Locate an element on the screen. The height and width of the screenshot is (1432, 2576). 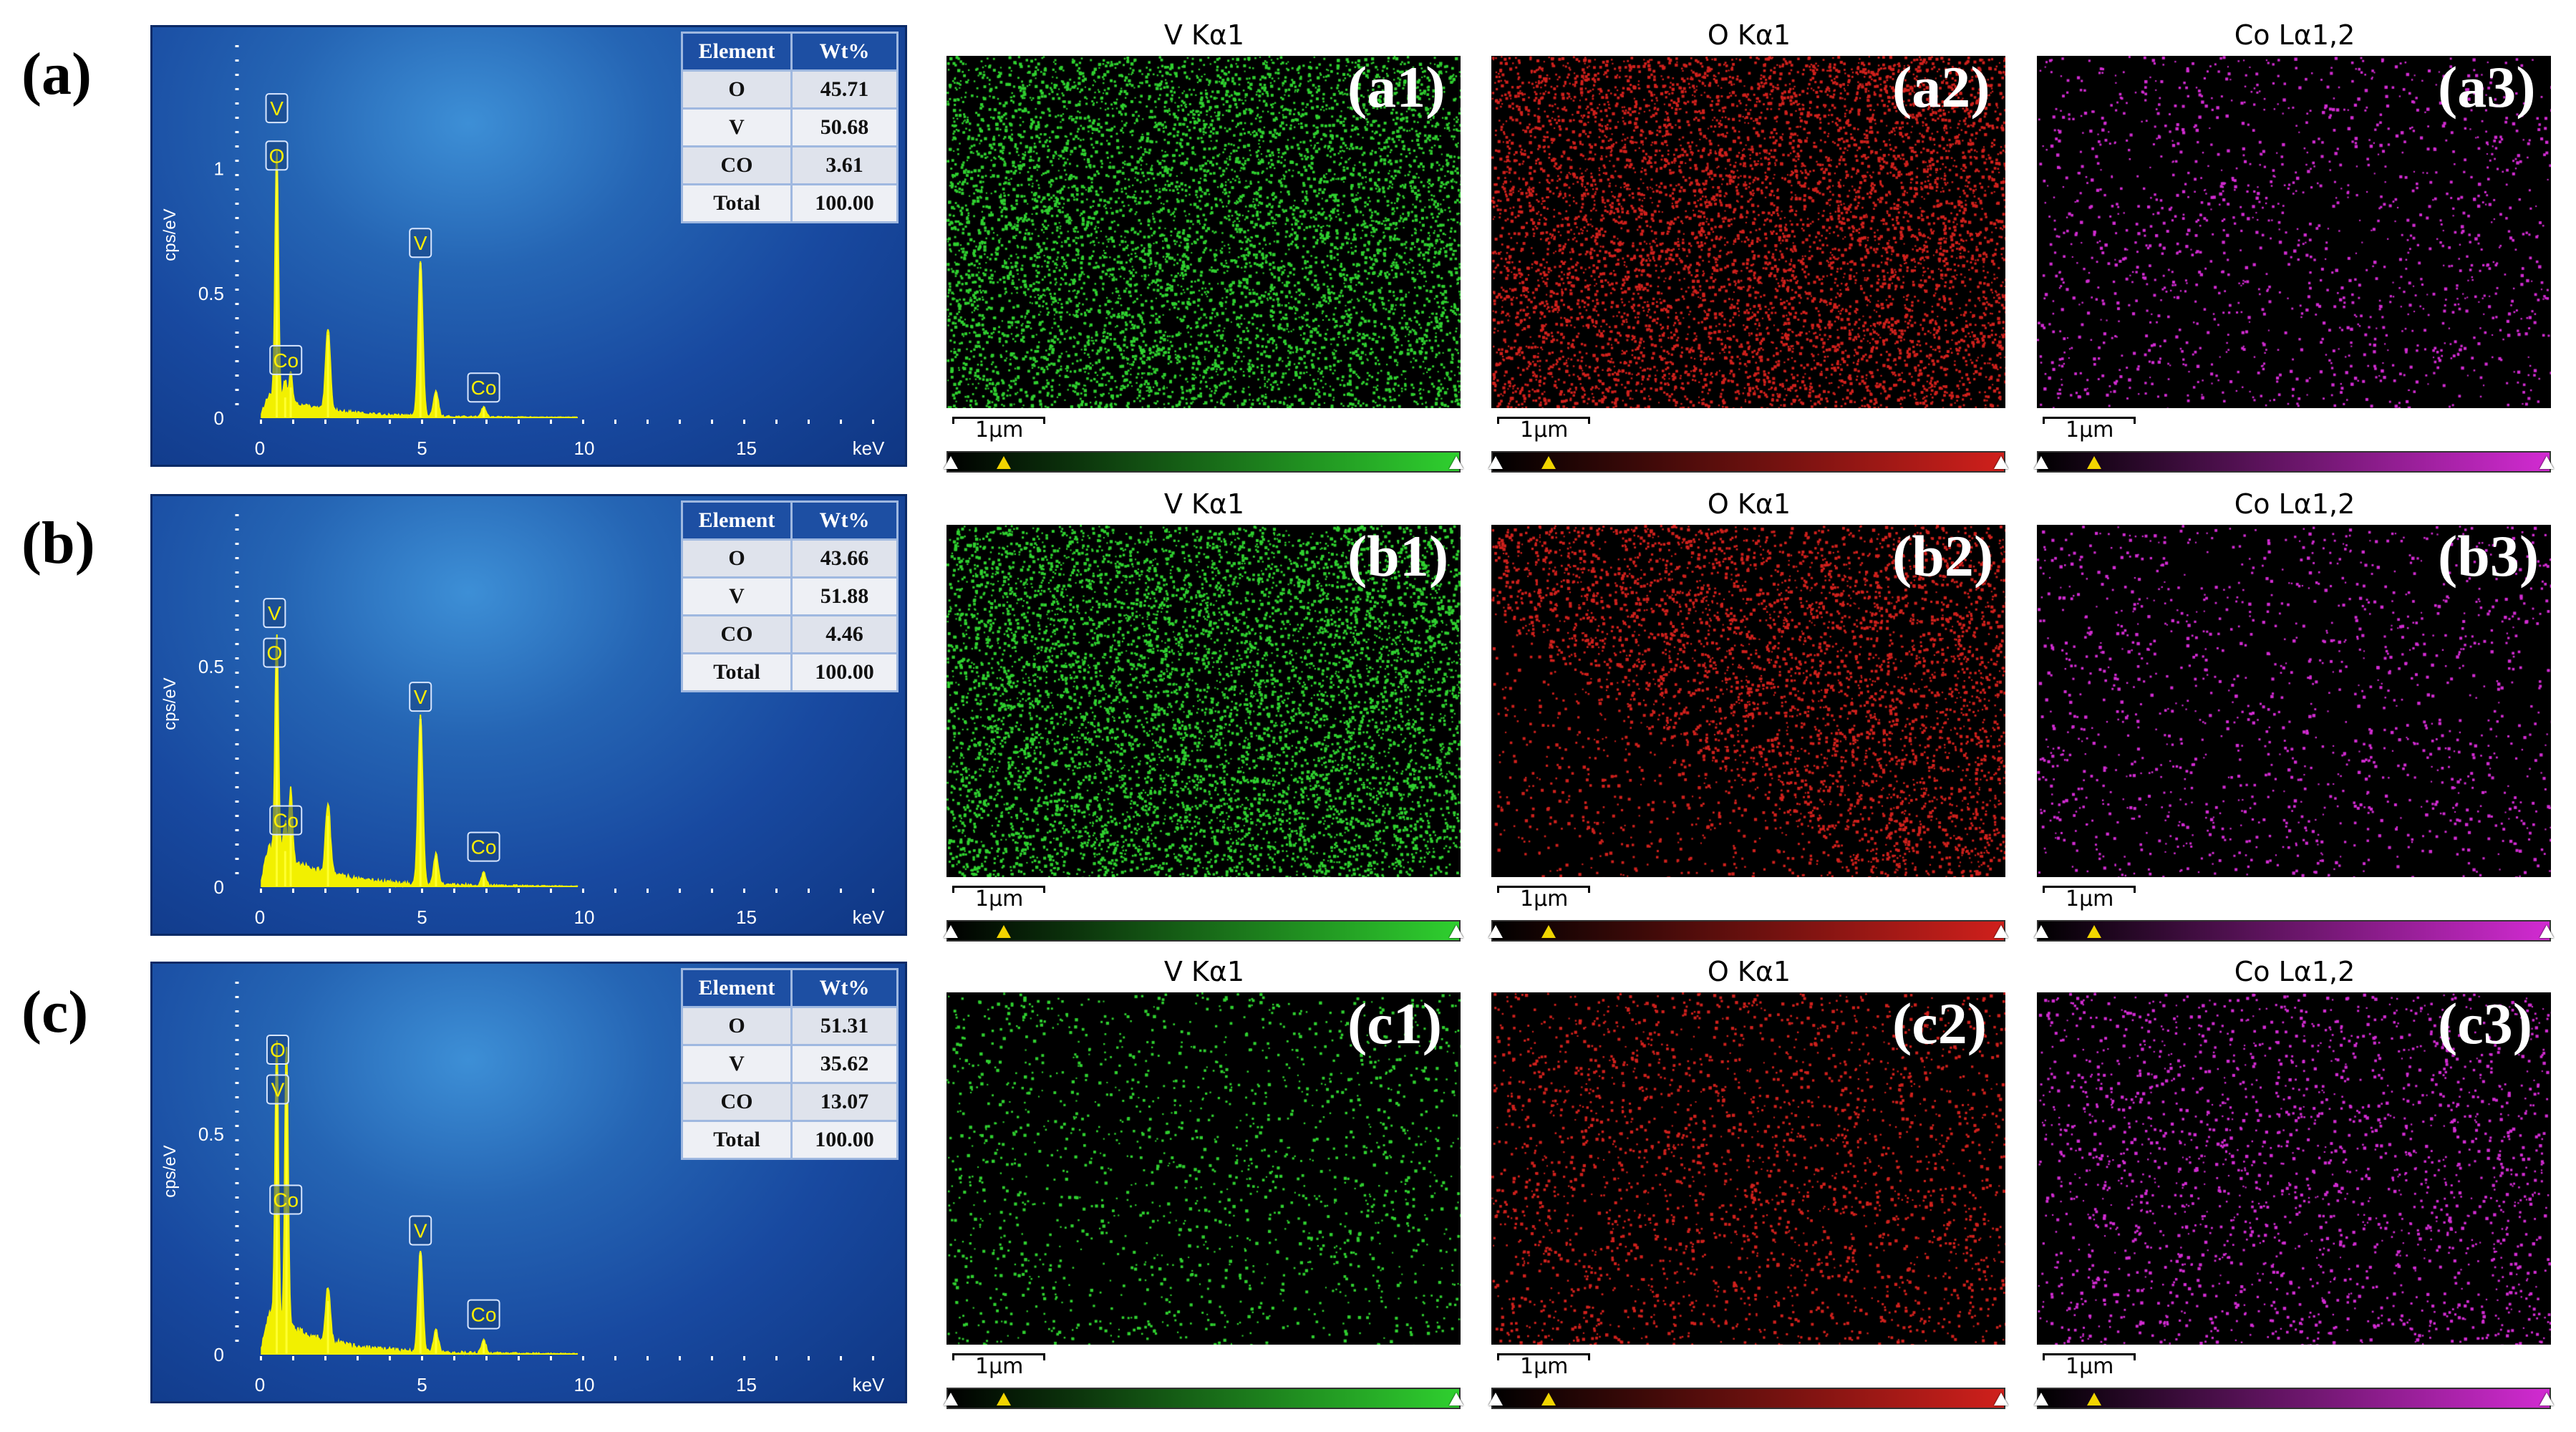
map-panel-label: (b1) is located at coordinates (1398, 556).